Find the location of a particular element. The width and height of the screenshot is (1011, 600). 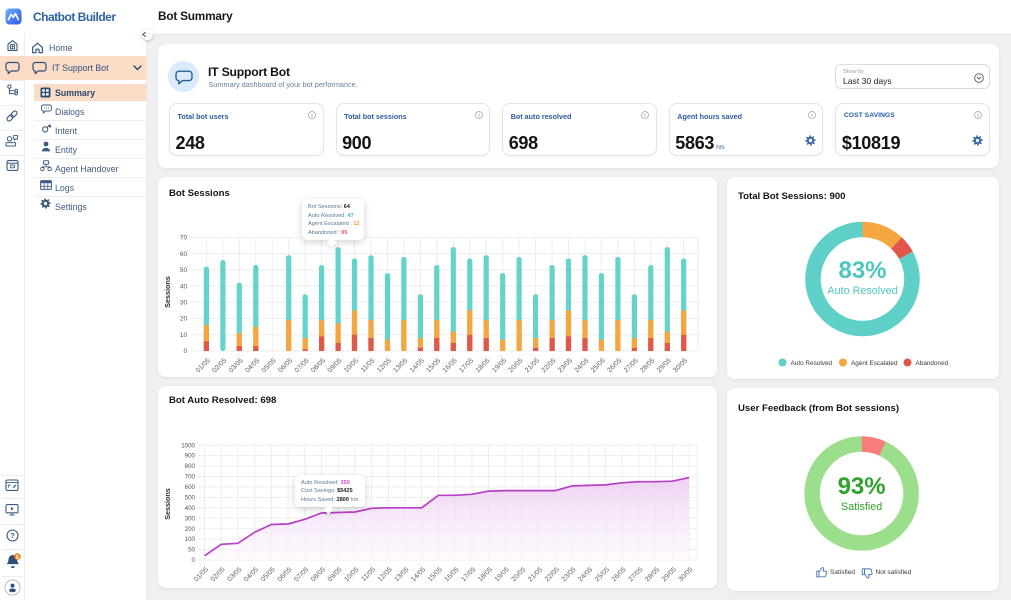

svg-text: 5 is located at coordinates (17, 558).